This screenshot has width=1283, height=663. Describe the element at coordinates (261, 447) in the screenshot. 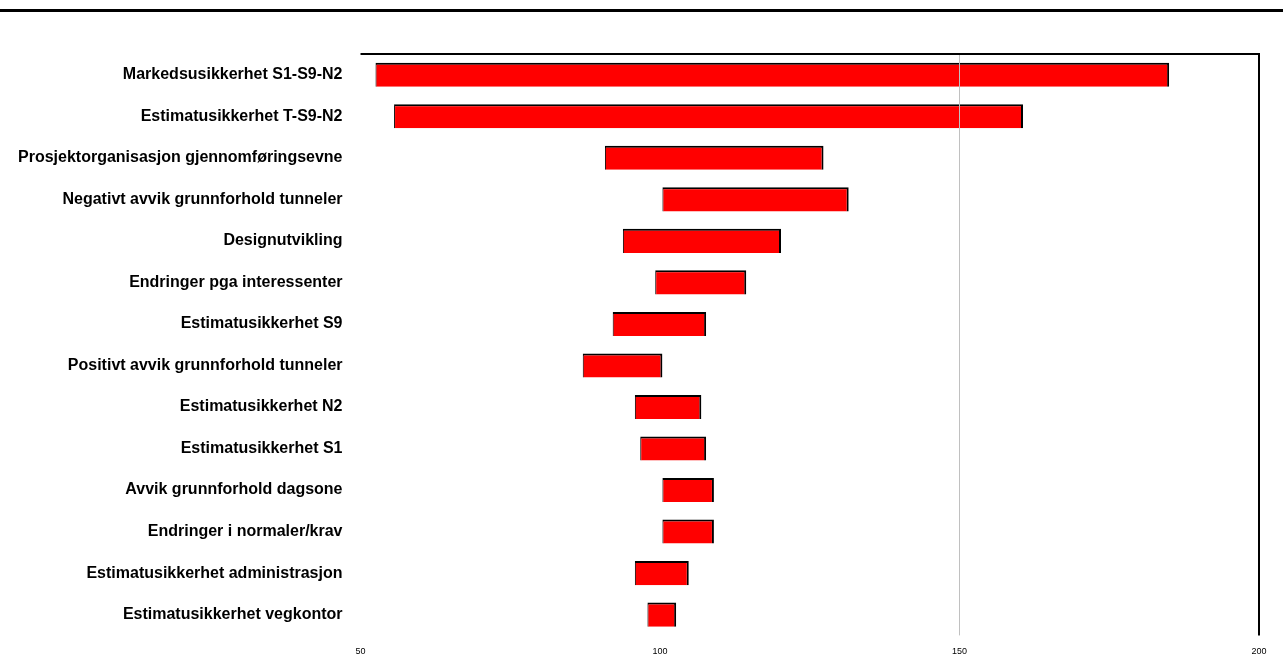

I see `y-tick-label: Estimatusikkerhet S1` at that location.